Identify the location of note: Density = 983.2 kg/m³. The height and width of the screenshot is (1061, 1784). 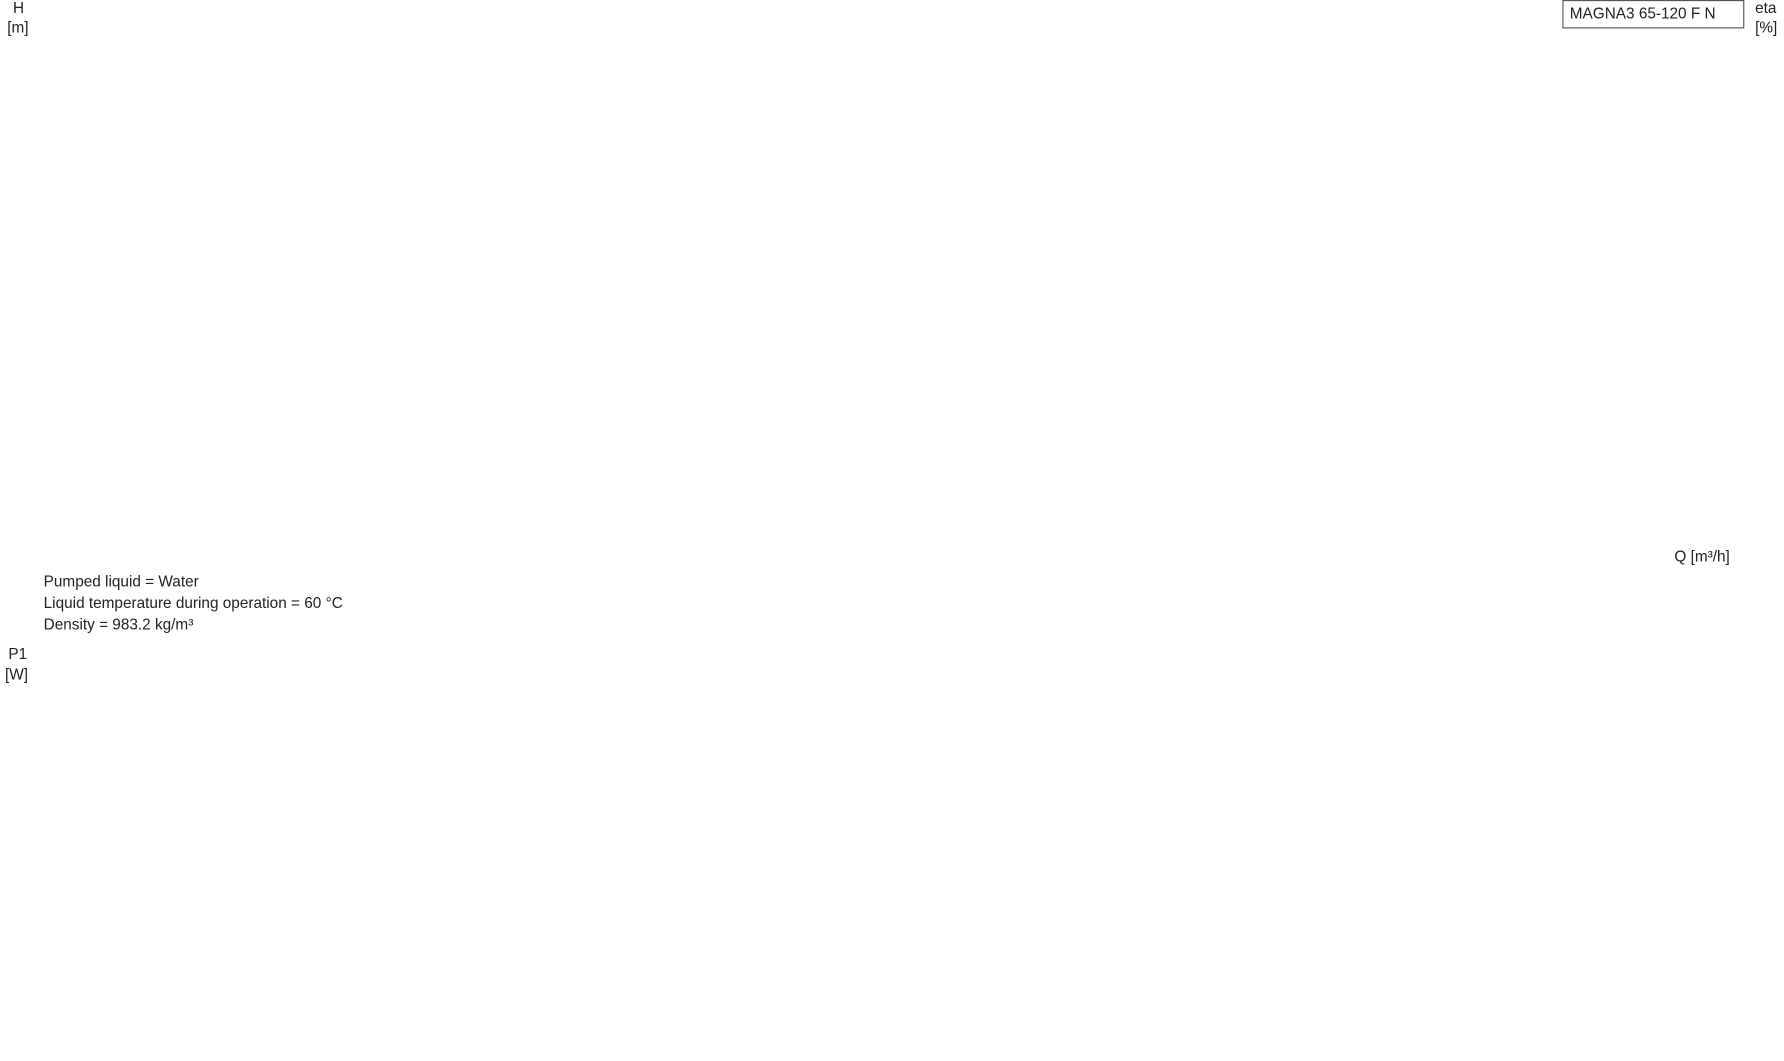
(119, 625).